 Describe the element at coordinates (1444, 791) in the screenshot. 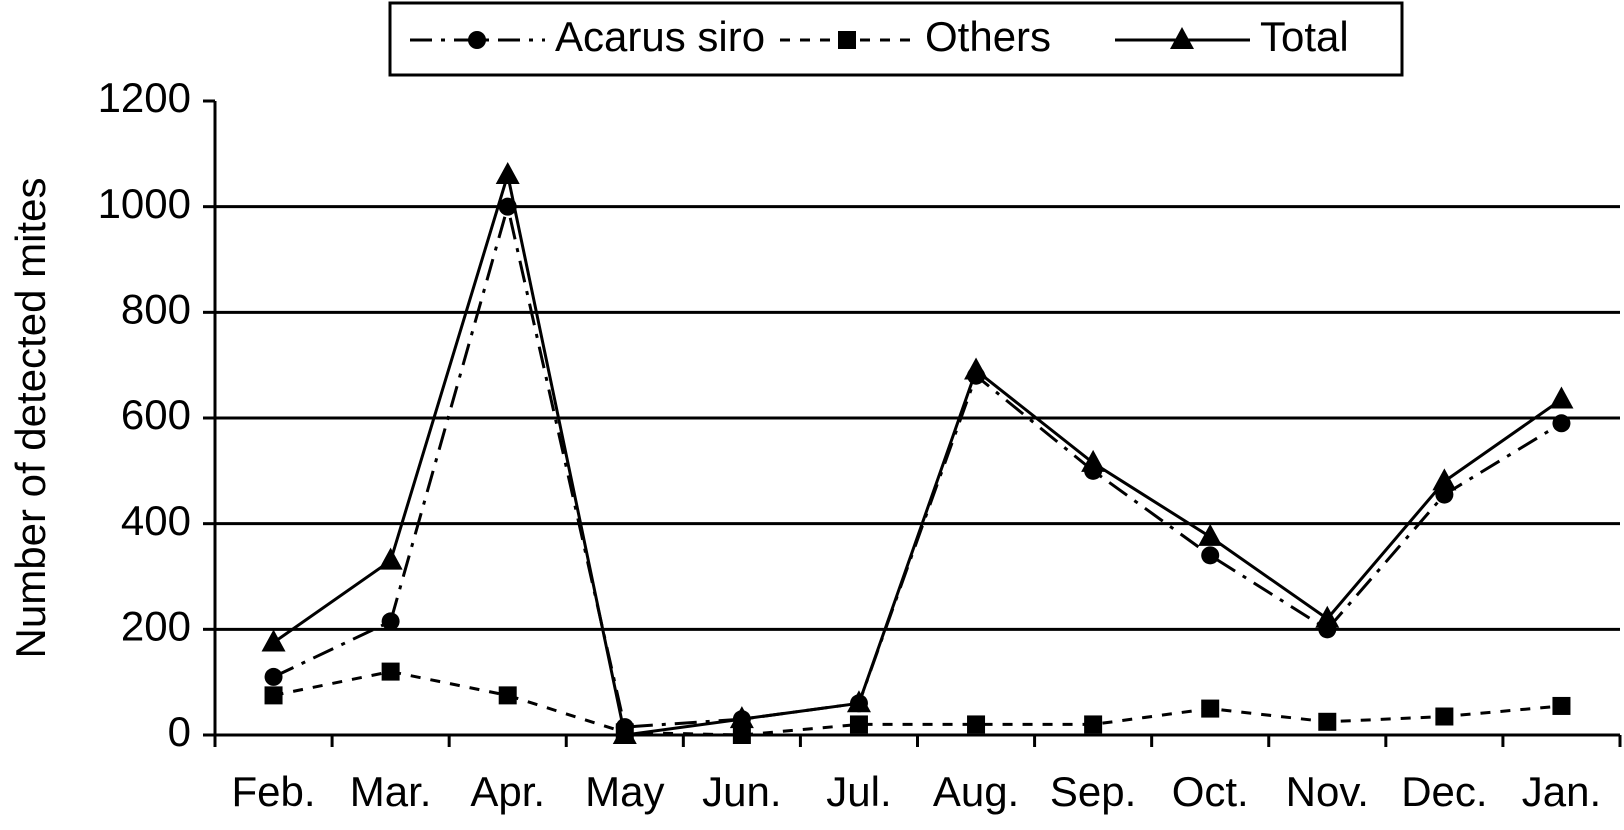

I see `x-tick-label: Dec.` at that location.